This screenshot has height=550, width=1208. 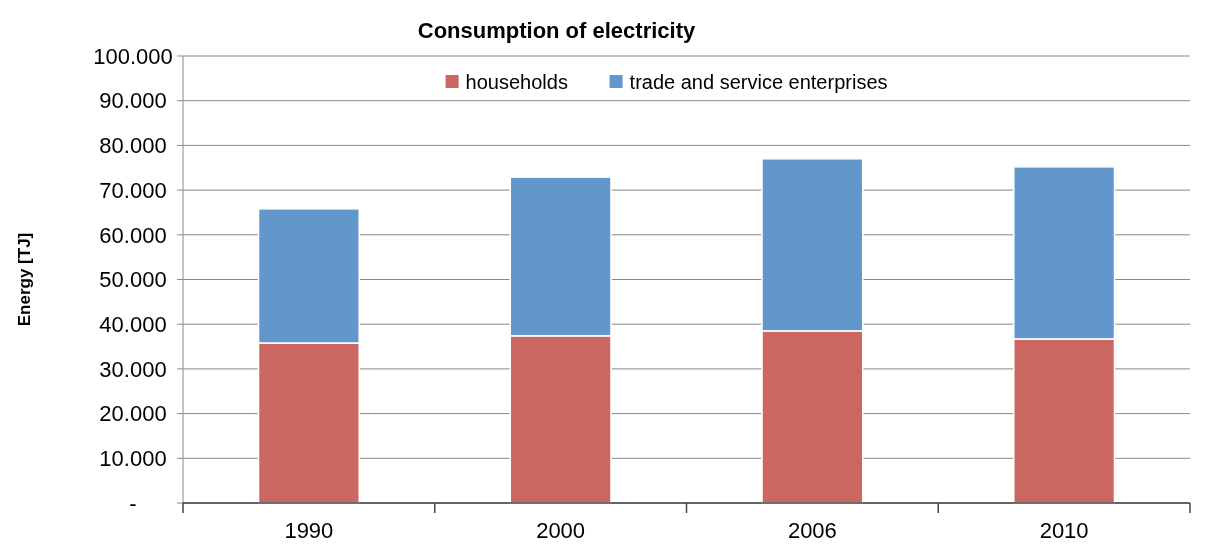 What do you see at coordinates (24, 279) in the screenshot?
I see `y-axis-title: Energy [TJ]` at bounding box center [24, 279].